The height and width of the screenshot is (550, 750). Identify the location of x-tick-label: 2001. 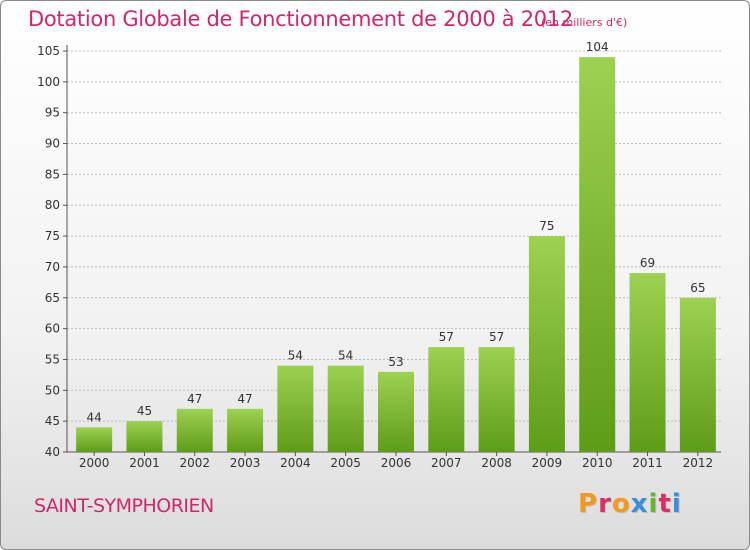
(144, 463).